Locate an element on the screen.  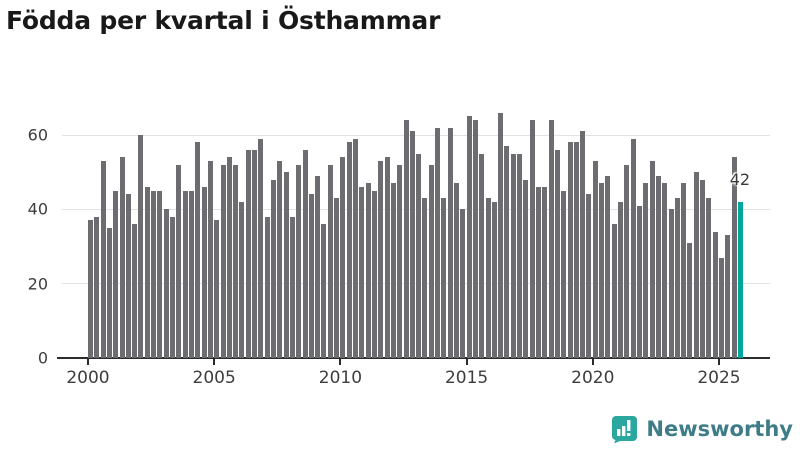
y-axis-tick-label: 20 is located at coordinates (37, 284).